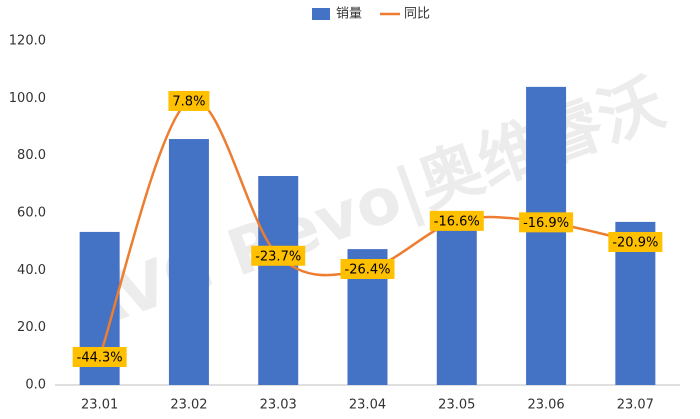 The height and width of the screenshot is (419, 700). Describe the element at coordinates (31, 213) in the screenshot. I see `y-tick-label: 60.0` at that location.